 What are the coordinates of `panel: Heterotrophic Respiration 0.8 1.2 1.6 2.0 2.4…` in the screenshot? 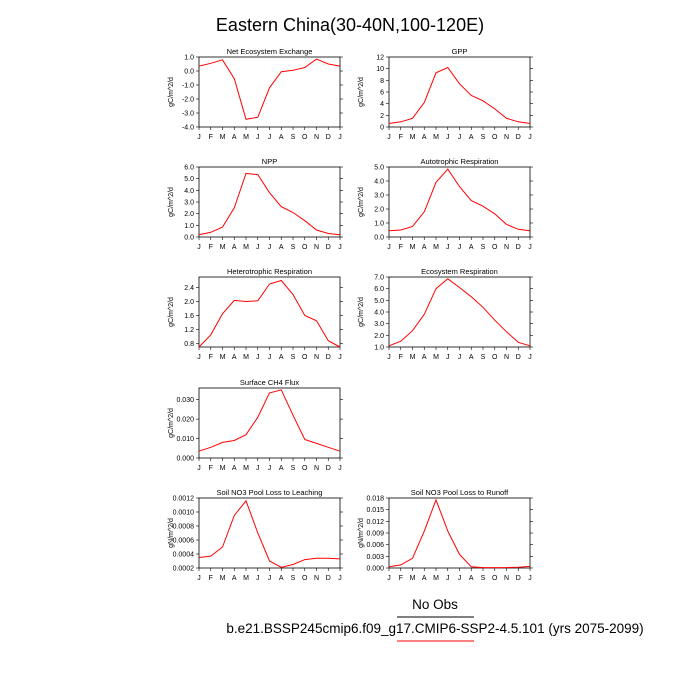 It's located at (255, 314).